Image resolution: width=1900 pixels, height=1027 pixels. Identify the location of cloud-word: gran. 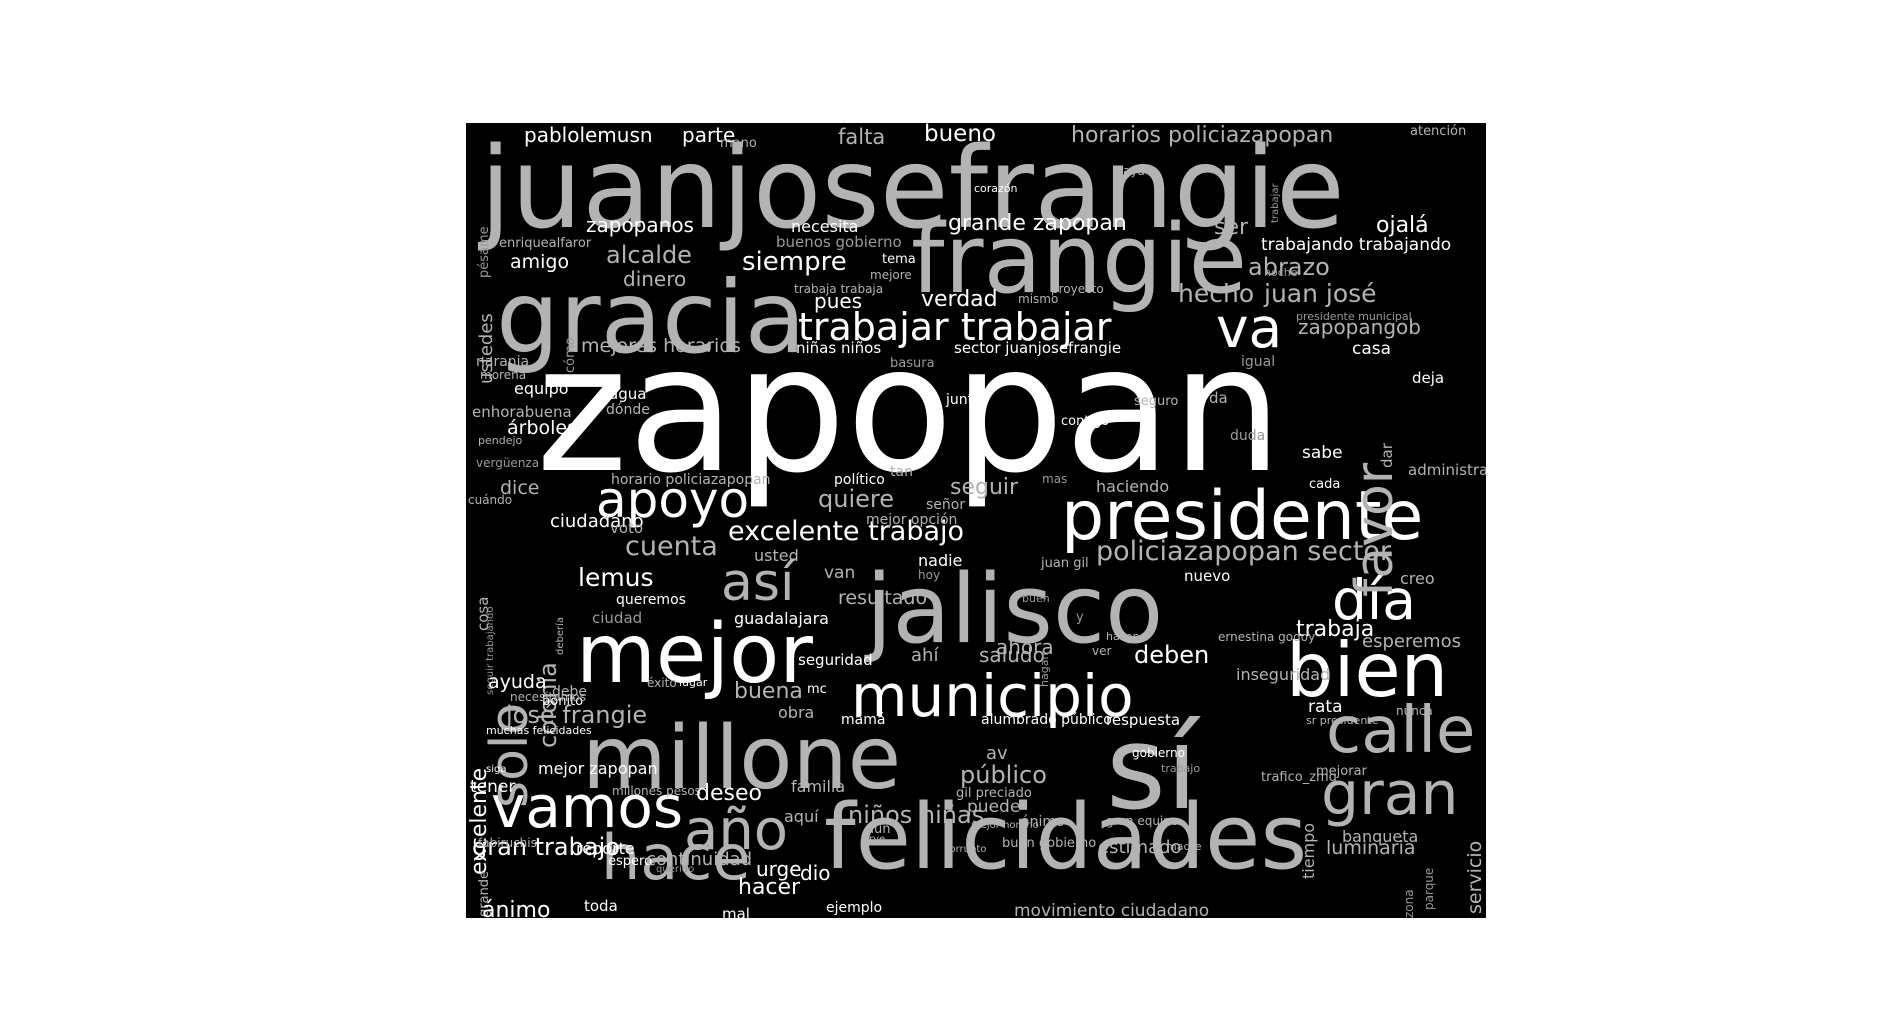
(1390, 794).